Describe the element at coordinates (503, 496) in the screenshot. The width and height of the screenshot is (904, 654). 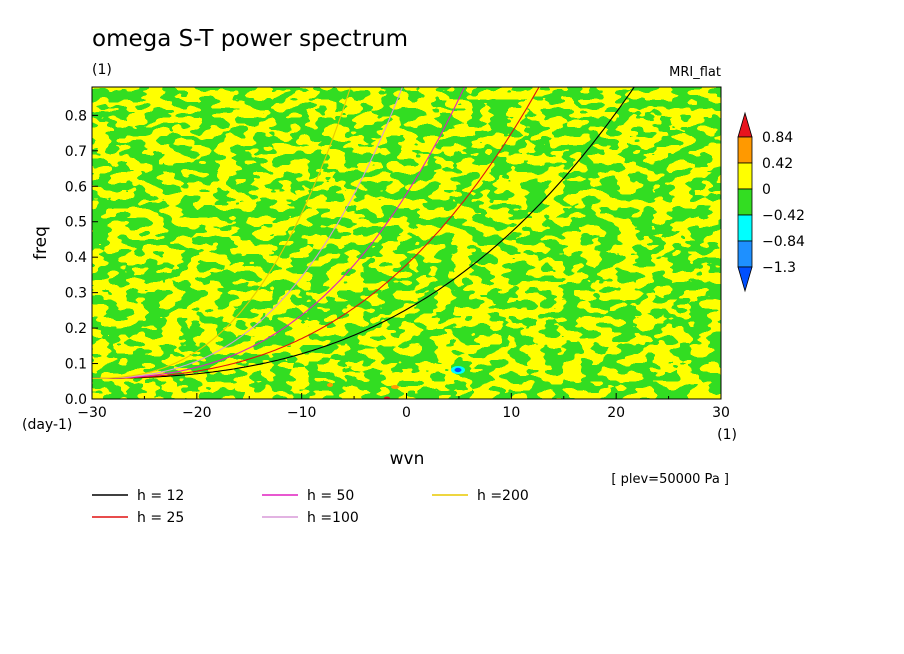
I see `legend-label: h =200` at that location.